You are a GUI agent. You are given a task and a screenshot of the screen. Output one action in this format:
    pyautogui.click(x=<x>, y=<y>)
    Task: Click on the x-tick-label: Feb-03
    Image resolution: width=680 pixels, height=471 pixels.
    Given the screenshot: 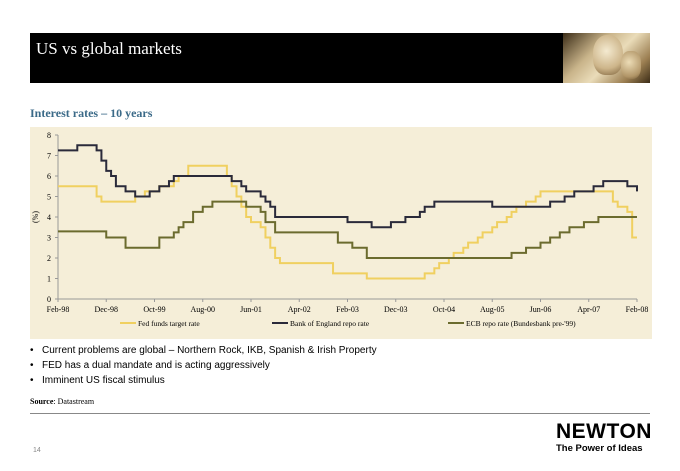 What is the action you would take?
    pyautogui.click(x=347, y=309)
    